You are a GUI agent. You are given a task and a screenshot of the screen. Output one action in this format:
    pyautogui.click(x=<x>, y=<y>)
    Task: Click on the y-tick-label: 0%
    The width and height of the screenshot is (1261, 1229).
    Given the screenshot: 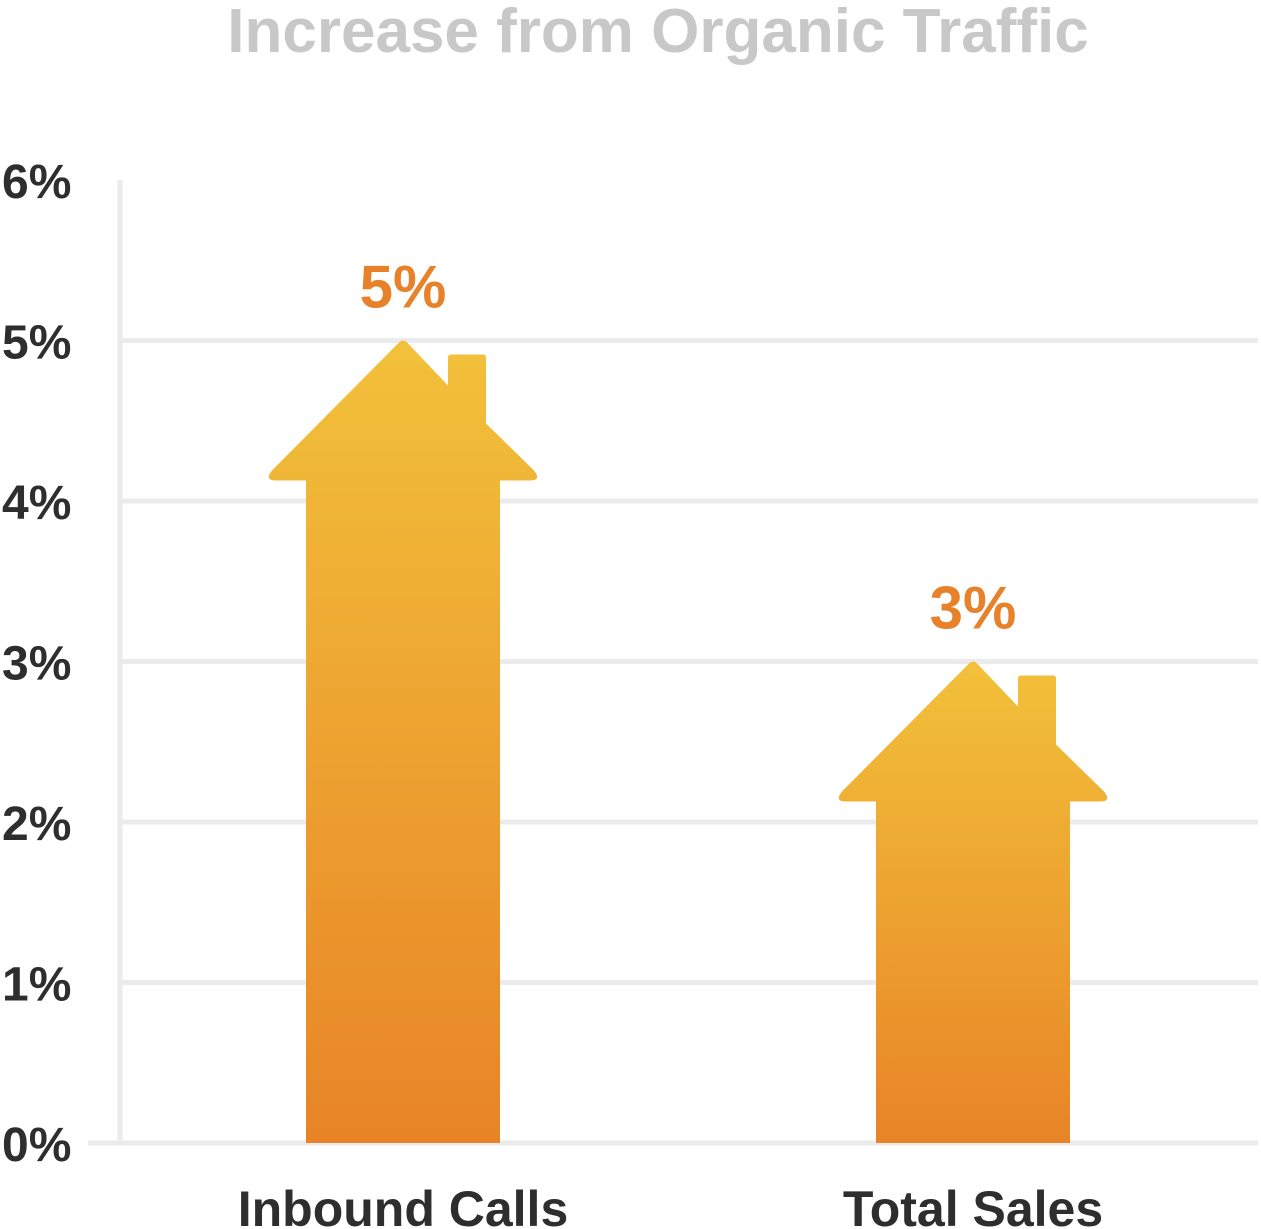 What is the action you would take?
    pyautogui.click(x=36, y=1145)
    